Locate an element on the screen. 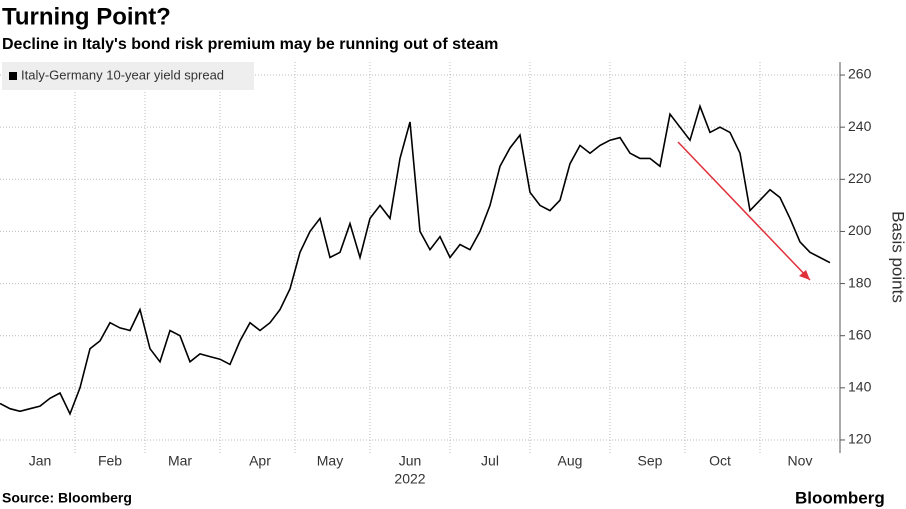 The image size is (906, 509). x-tick-label: May is located at coordinates (330, 461).